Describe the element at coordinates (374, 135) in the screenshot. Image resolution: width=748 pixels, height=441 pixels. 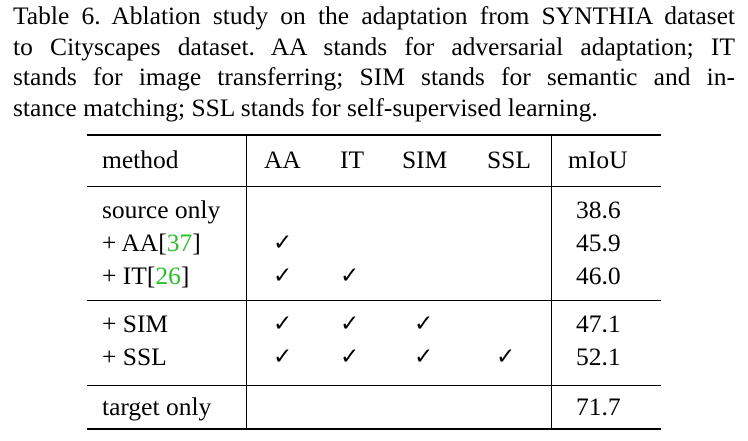
I see `table-top-rule` at that location.